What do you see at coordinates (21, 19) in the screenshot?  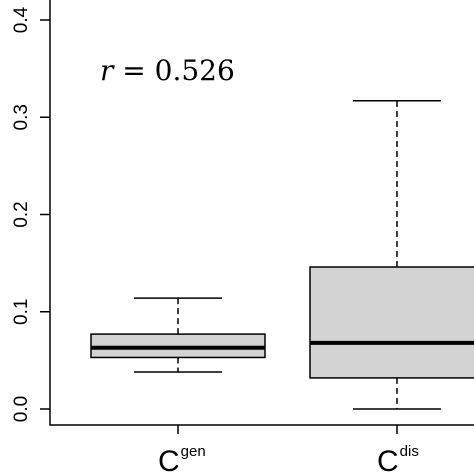 I see `y-tick-label: 0.4` at bounding box center [21, 19].